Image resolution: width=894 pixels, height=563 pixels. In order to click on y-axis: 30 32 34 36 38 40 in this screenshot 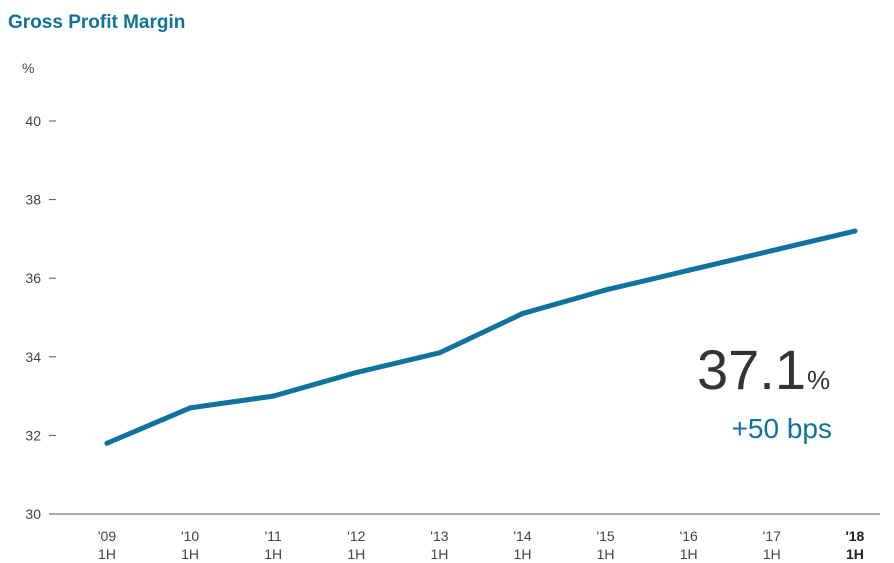, I will do `click(40, 317)`.